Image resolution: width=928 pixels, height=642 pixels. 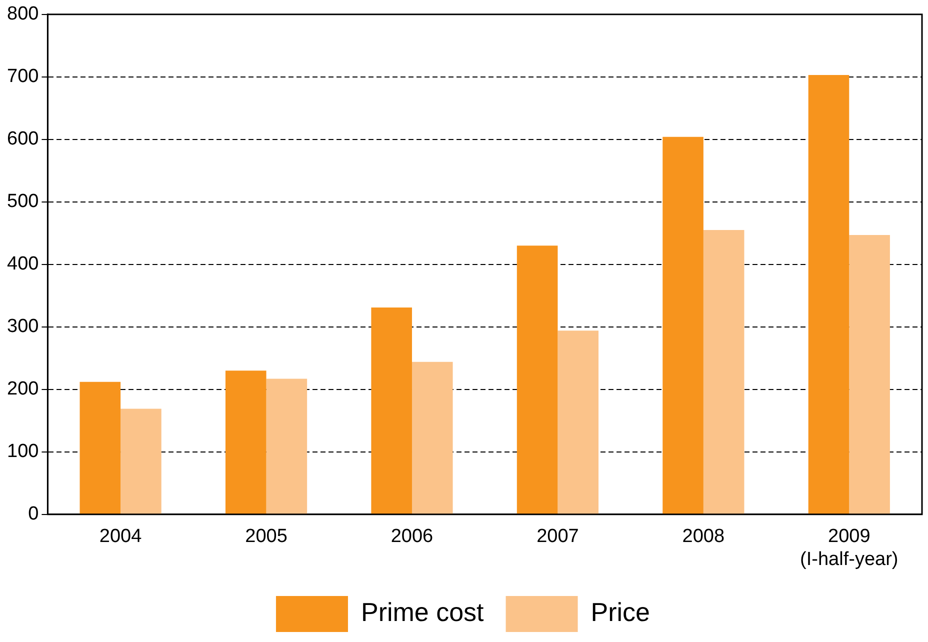 What do you see at coordinates (703, 537) in the screenshot?
I see `x-tick-label: 2008` at bounding box center [703, 537].